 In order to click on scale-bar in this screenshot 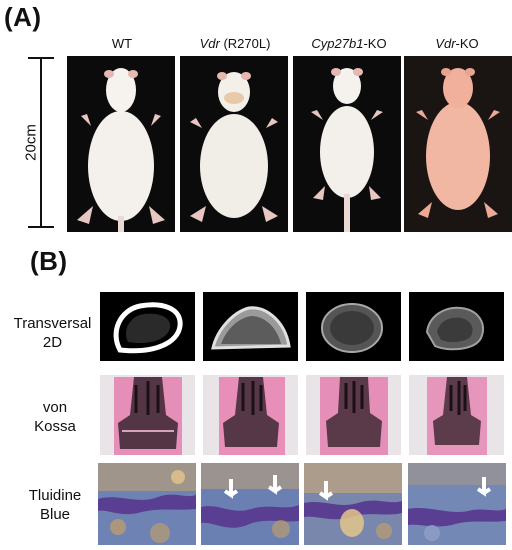, I will do `click(41, 142)`.